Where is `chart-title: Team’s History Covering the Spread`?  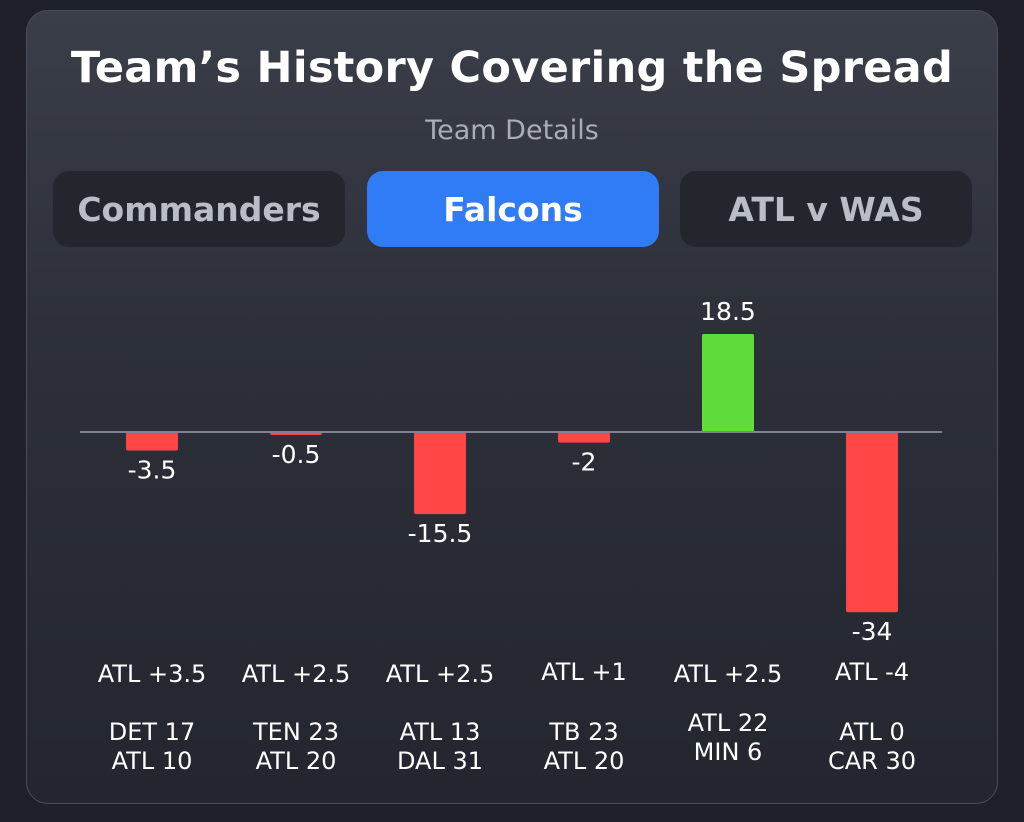
chart-title: Team’s History Covering the Spread is located at coordinates (512, 68).